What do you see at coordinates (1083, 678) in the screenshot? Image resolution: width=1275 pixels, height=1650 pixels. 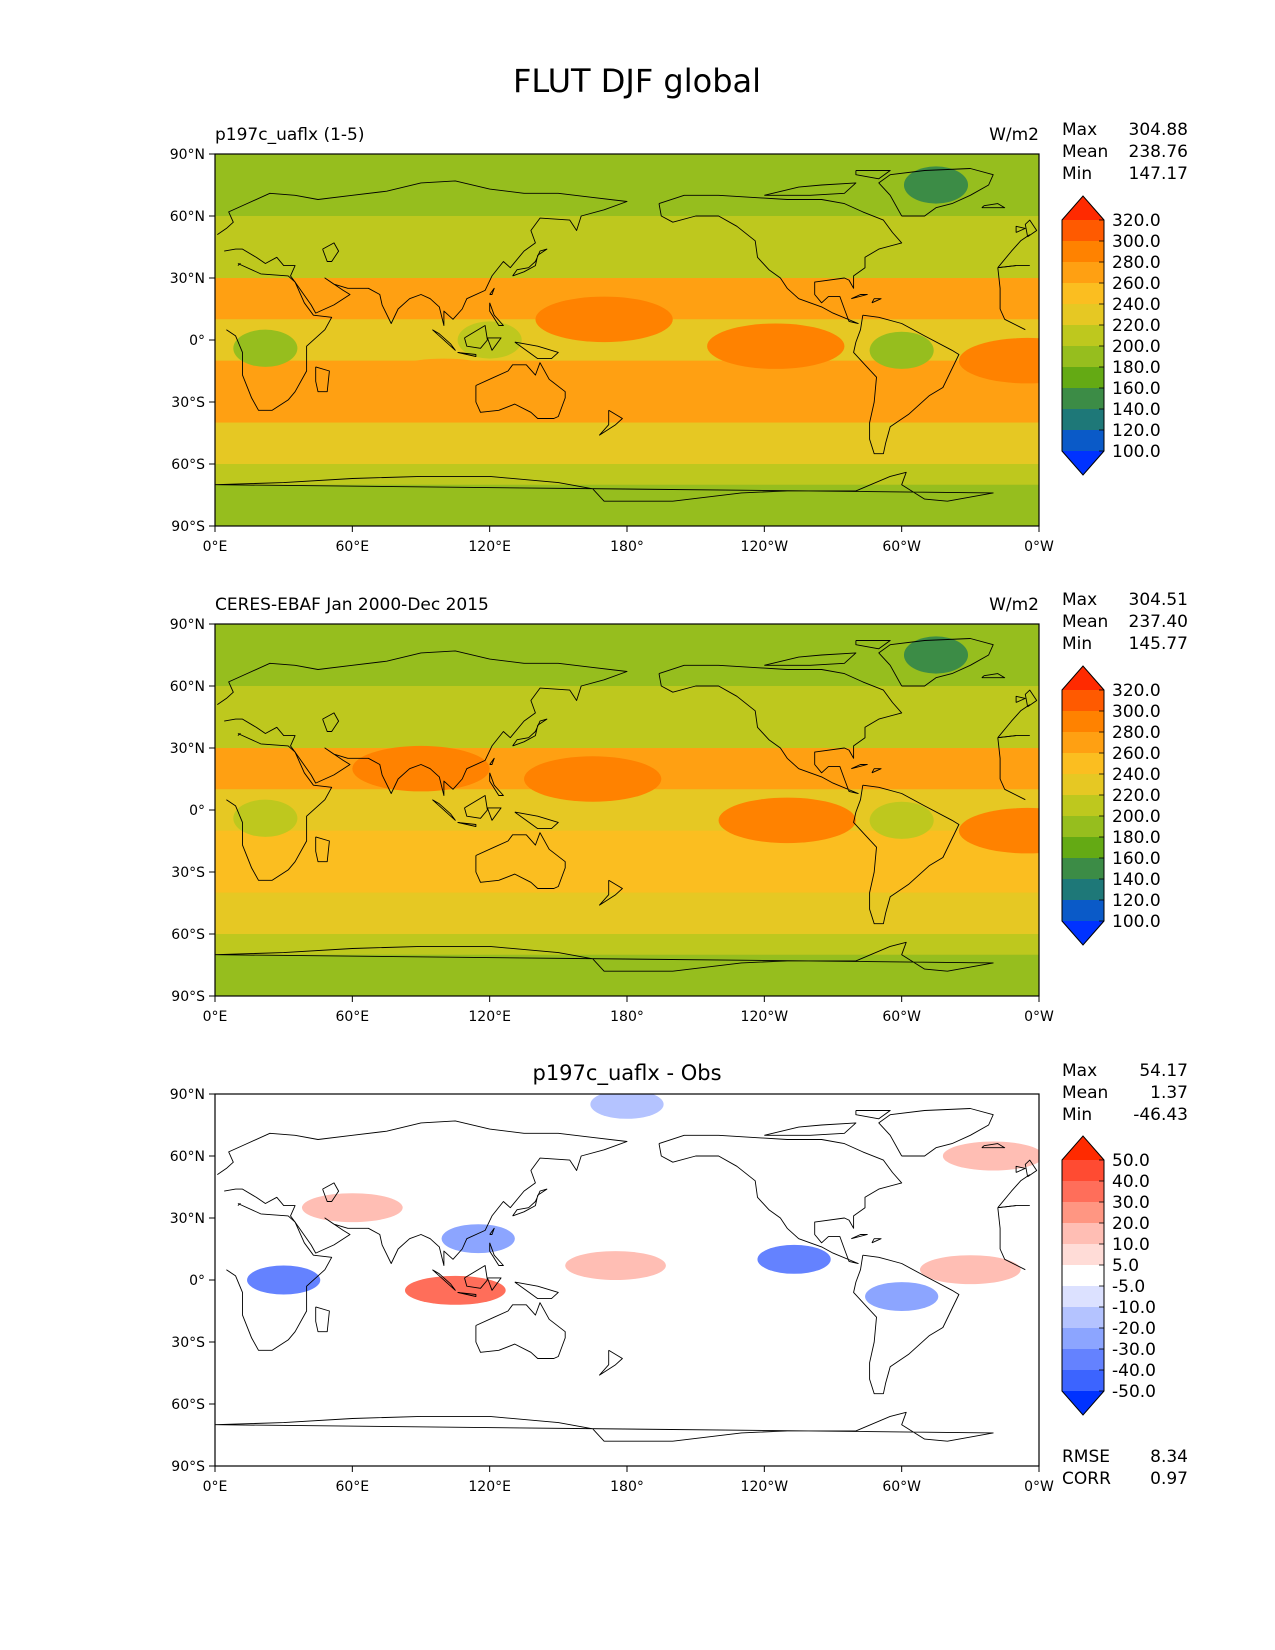 I see `colorbar-extend-max` at bounding box center [1083, 678].